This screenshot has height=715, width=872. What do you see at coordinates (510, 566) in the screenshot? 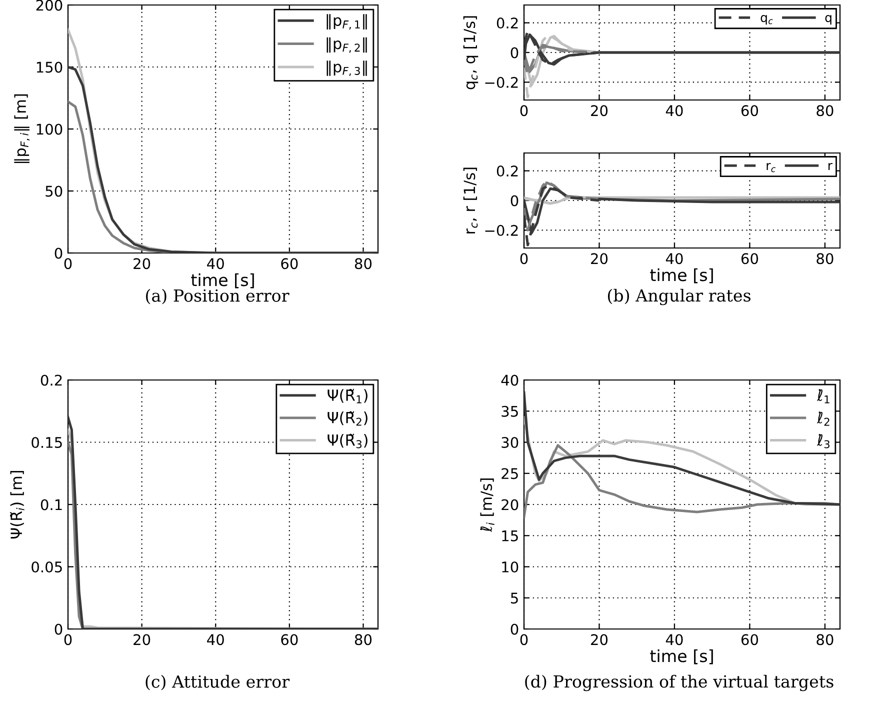
I see `y-tick-label: 10` at bounding box center [510, 566].